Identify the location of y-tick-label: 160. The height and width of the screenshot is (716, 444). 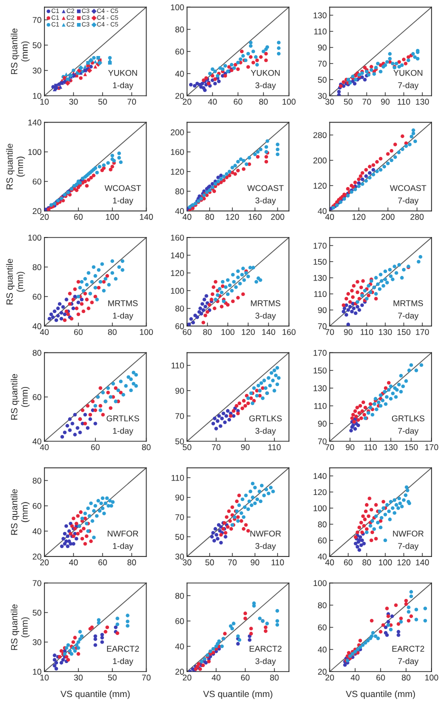
(177, 237).